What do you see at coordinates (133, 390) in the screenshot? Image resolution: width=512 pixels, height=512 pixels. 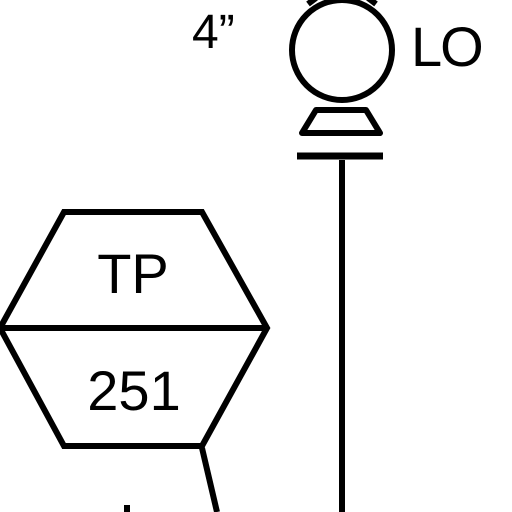 I see `instrument-loop-number: 251` at bounding box center [133, 390].